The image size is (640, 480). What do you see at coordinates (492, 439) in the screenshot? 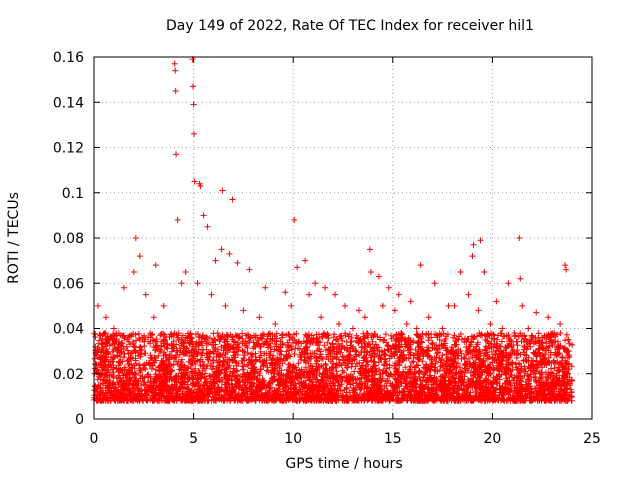
I see `x-tick-label: 20` at bounding box center [492, 439].